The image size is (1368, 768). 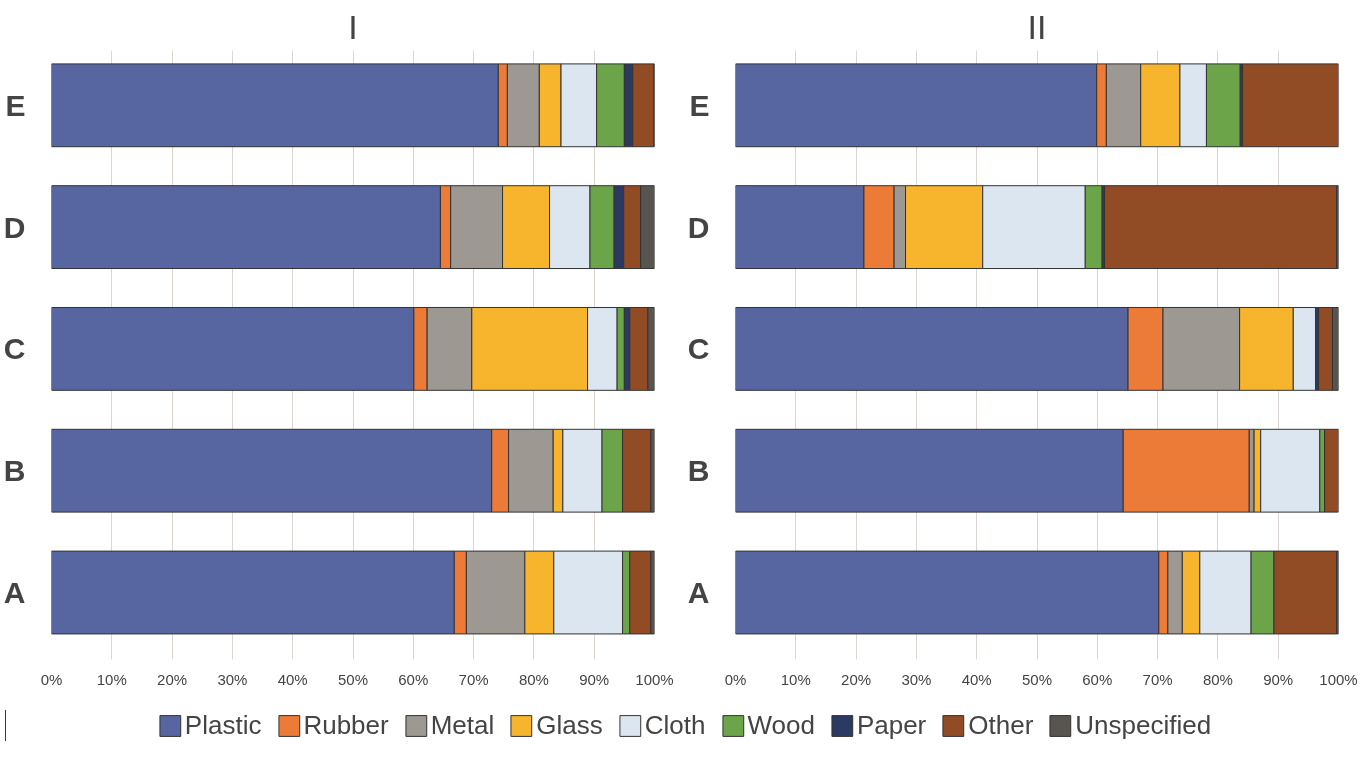 I want to click on chart-title: I, so click(x=353, y=26).